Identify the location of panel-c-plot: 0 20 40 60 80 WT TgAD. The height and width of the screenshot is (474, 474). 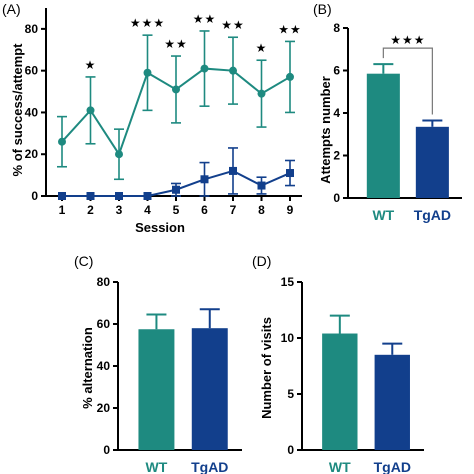
(169, 374).